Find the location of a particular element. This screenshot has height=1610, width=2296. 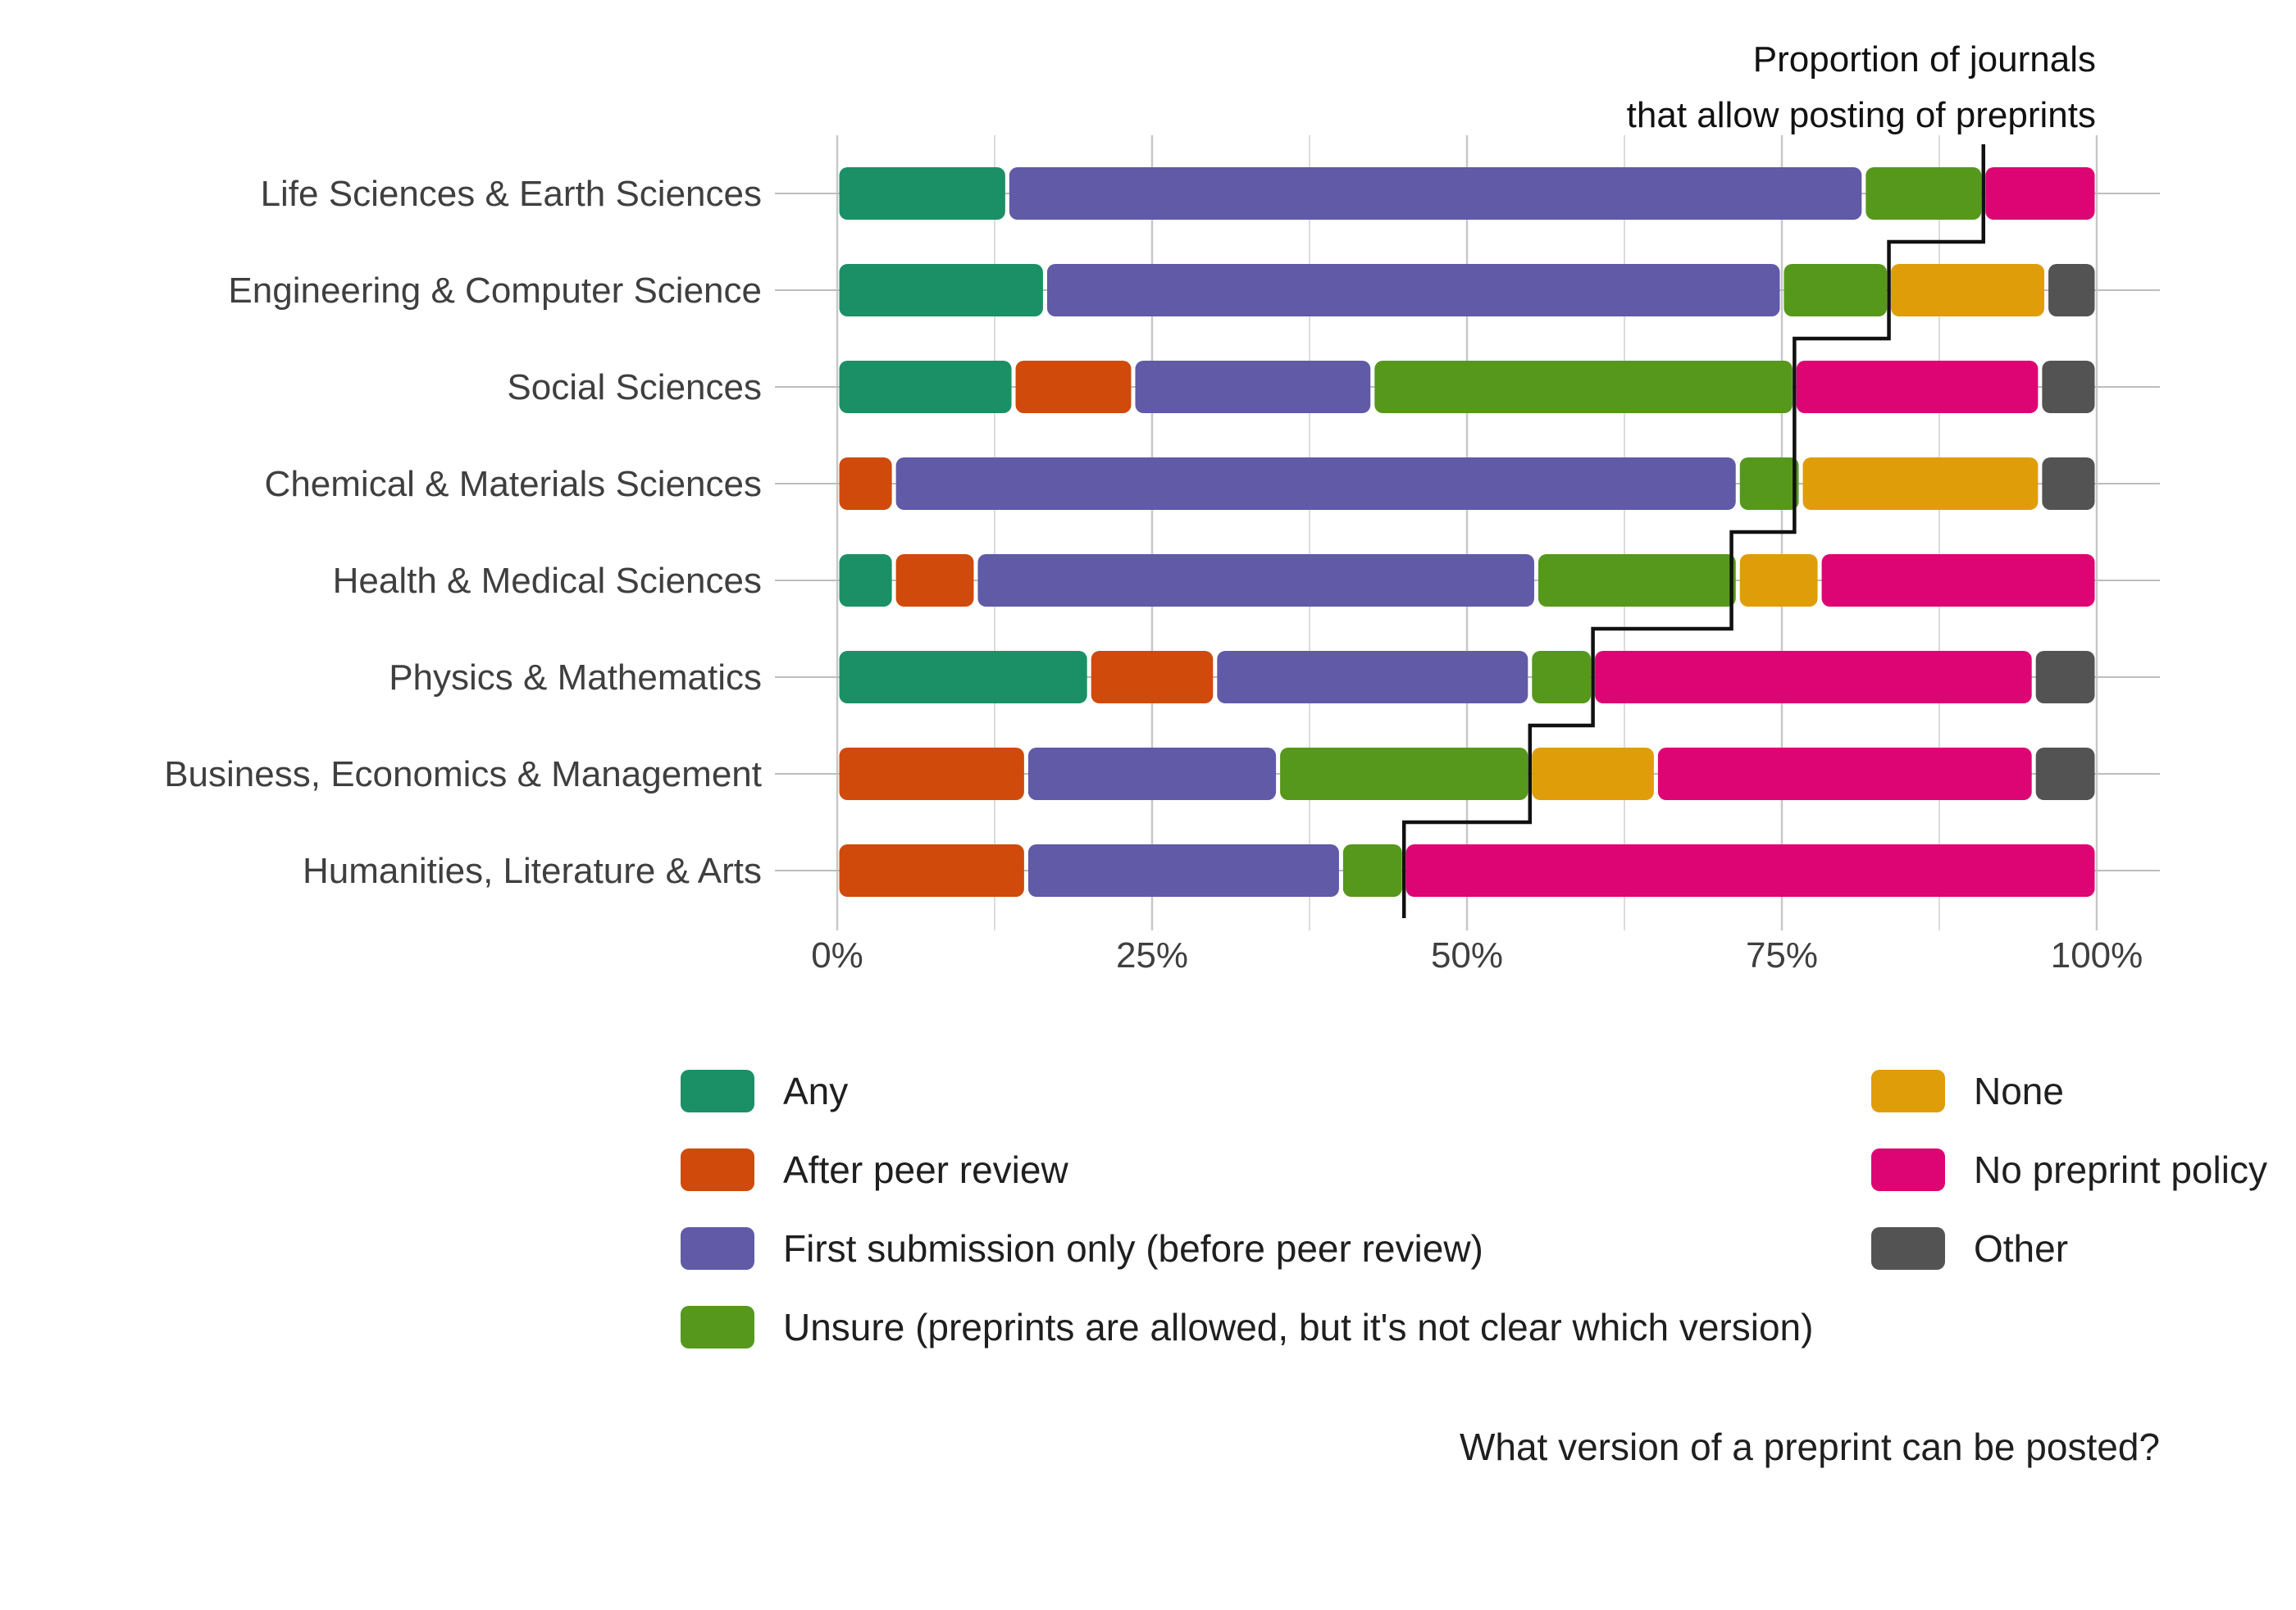

bar-no-preprint-policy-physics-mathematics is located at coordinates (1813, 677).